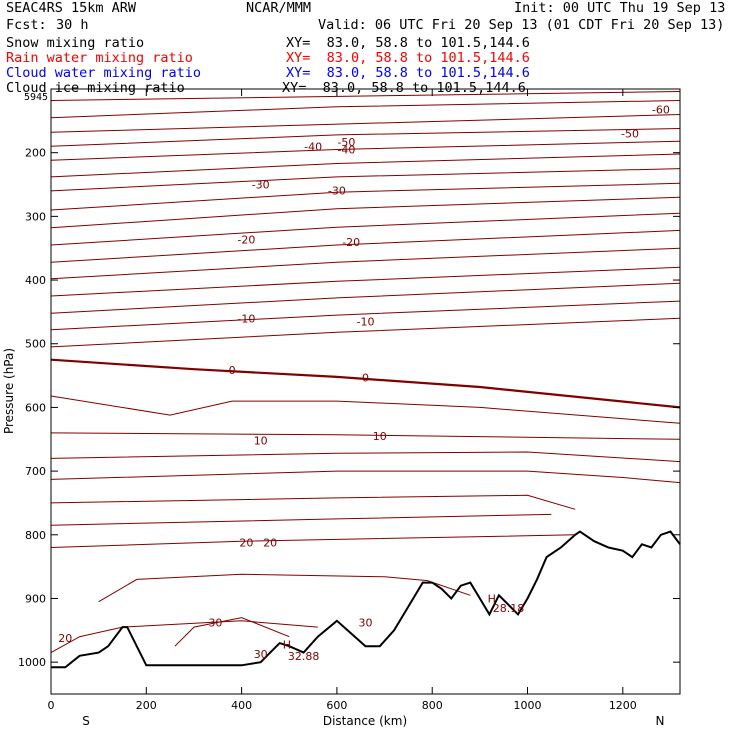 This screenshot has width=740, height=740. What do you see at coordinates (408, 43) in the screenshot?
I see `field-snow-xy: XY= 83.0, 58.8 to 101.5,144.6` at bounding box center [408, 43].